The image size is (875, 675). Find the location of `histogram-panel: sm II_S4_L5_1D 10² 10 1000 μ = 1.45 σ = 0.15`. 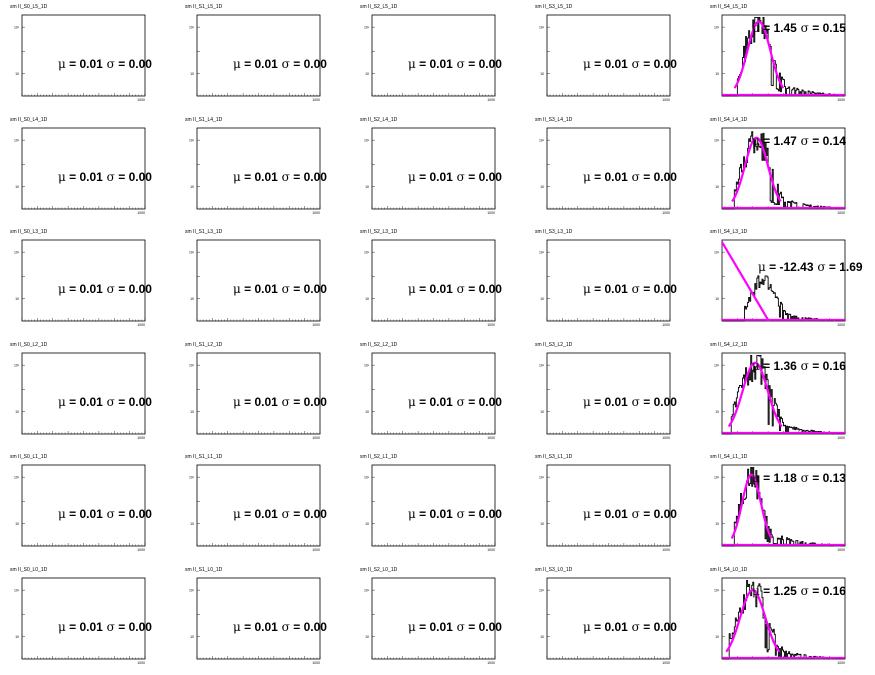

histogram-panel: sm II_S4_L5_1D 10² 10 1000 μ = 1.45 σ = 0.15 is located at coordinates (787, 56).